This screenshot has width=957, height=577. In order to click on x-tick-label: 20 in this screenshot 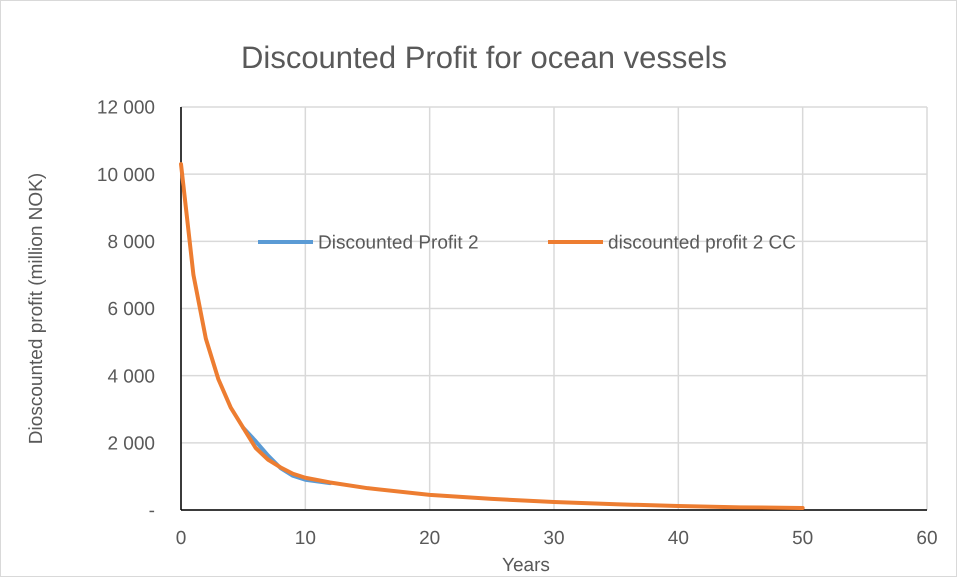, I will do `click(429, 538)`.